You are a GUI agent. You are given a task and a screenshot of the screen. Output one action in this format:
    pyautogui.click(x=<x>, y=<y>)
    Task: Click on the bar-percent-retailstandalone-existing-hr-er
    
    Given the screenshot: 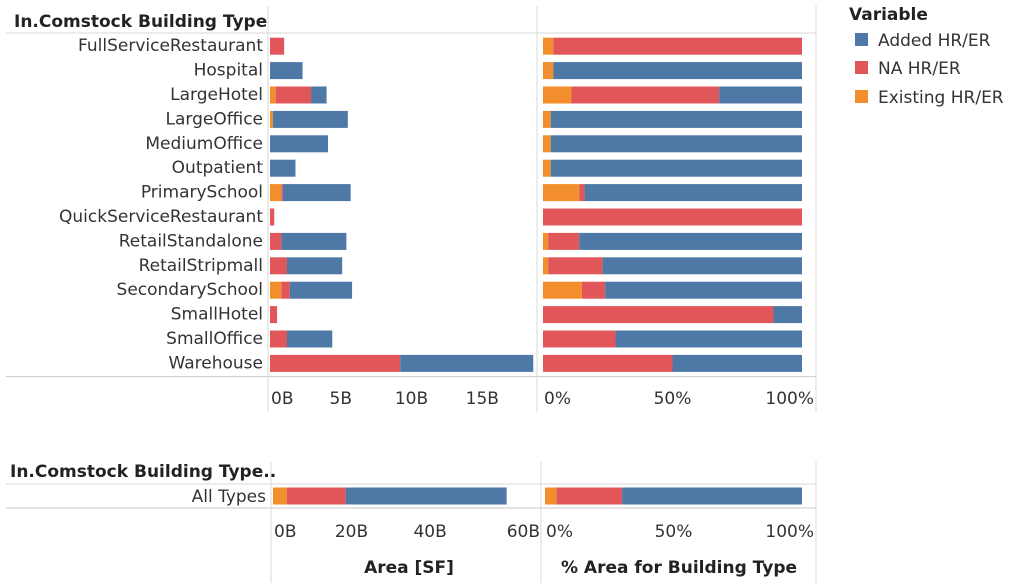 What is the action you would take?
    pyautogui.click(x=546, y=241)
    